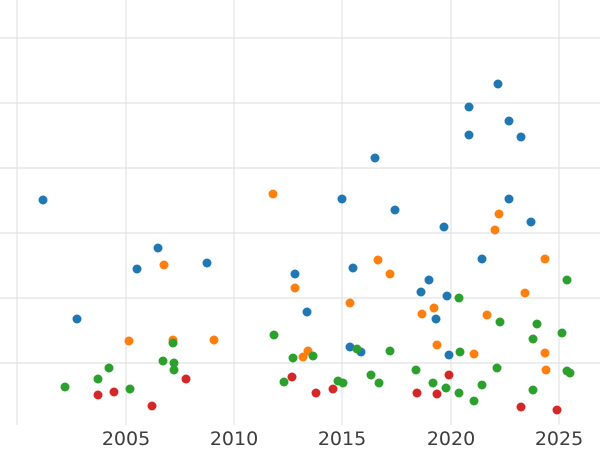  Describe the element at coordinates (342, 439) in the screenshot. I see `x-tick-label: 2015` at that location.